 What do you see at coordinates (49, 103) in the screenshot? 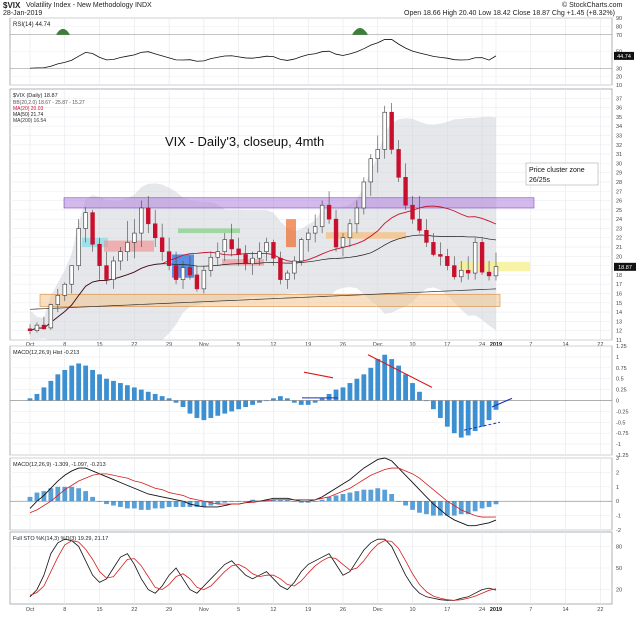
I see `bb-legend: BB(20,2.0) 18.67 - 25.87 - 15.27` at bounding box center [49, 103].